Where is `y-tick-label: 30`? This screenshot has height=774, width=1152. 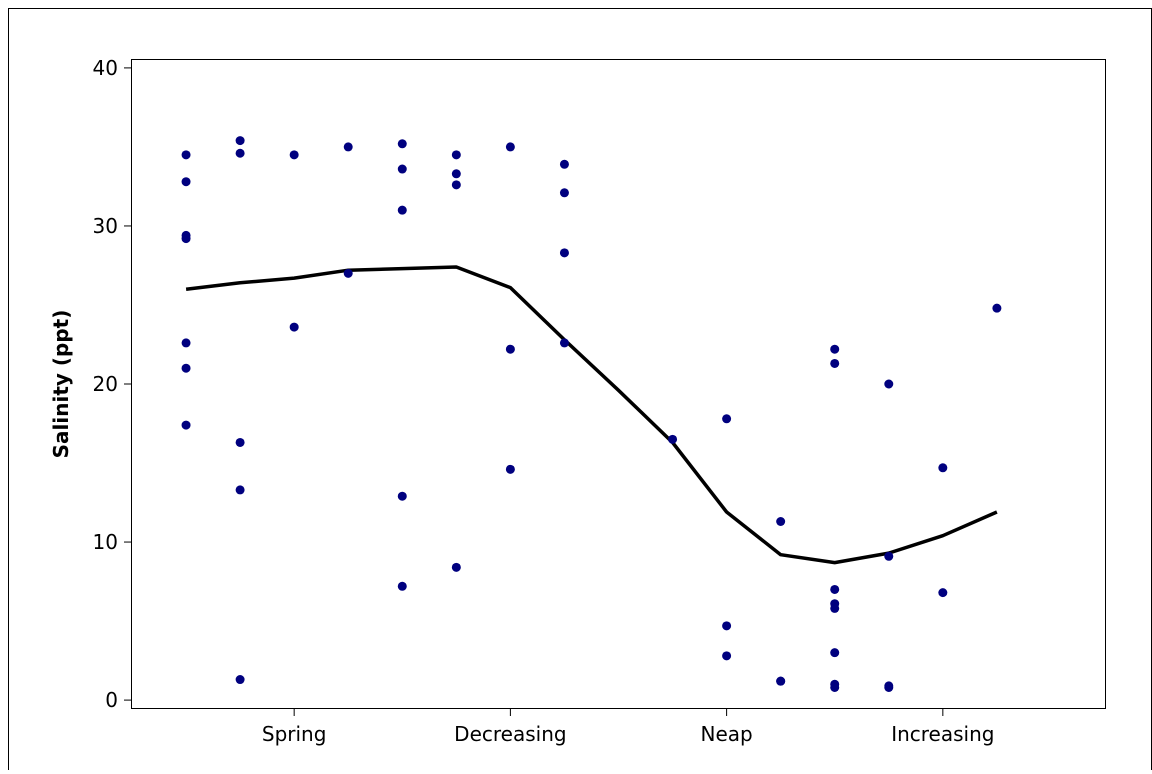 y-tick-label: 30 is located at coordinates (105, 226).